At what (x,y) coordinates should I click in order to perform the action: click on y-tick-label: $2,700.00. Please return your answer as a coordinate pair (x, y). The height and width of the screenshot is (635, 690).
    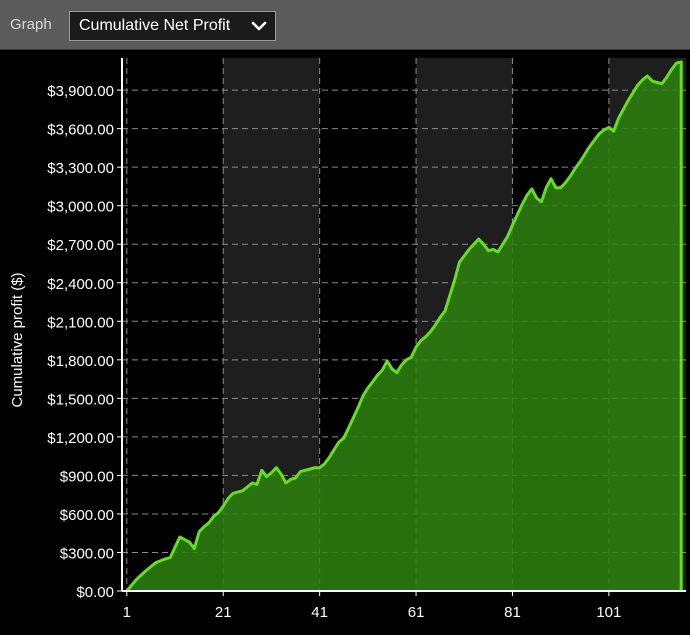
    Looking at the image, I should click on (80, 245).